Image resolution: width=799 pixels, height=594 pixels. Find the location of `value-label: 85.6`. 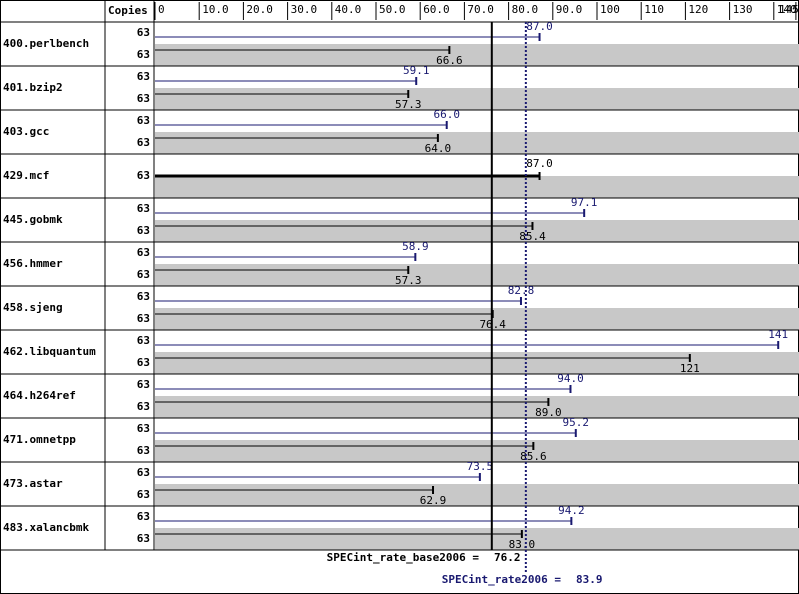

value-label: 85.6 is located at coordinates (533, 456).